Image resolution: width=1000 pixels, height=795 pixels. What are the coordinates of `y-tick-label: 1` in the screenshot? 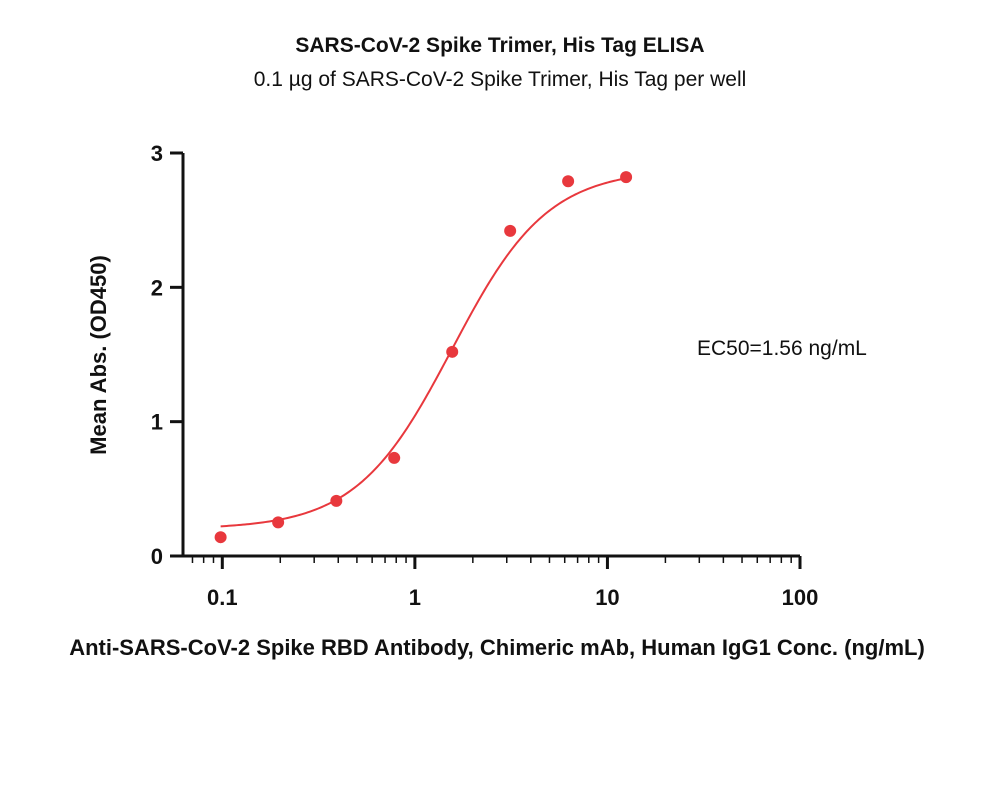 It's located at (157, 422).